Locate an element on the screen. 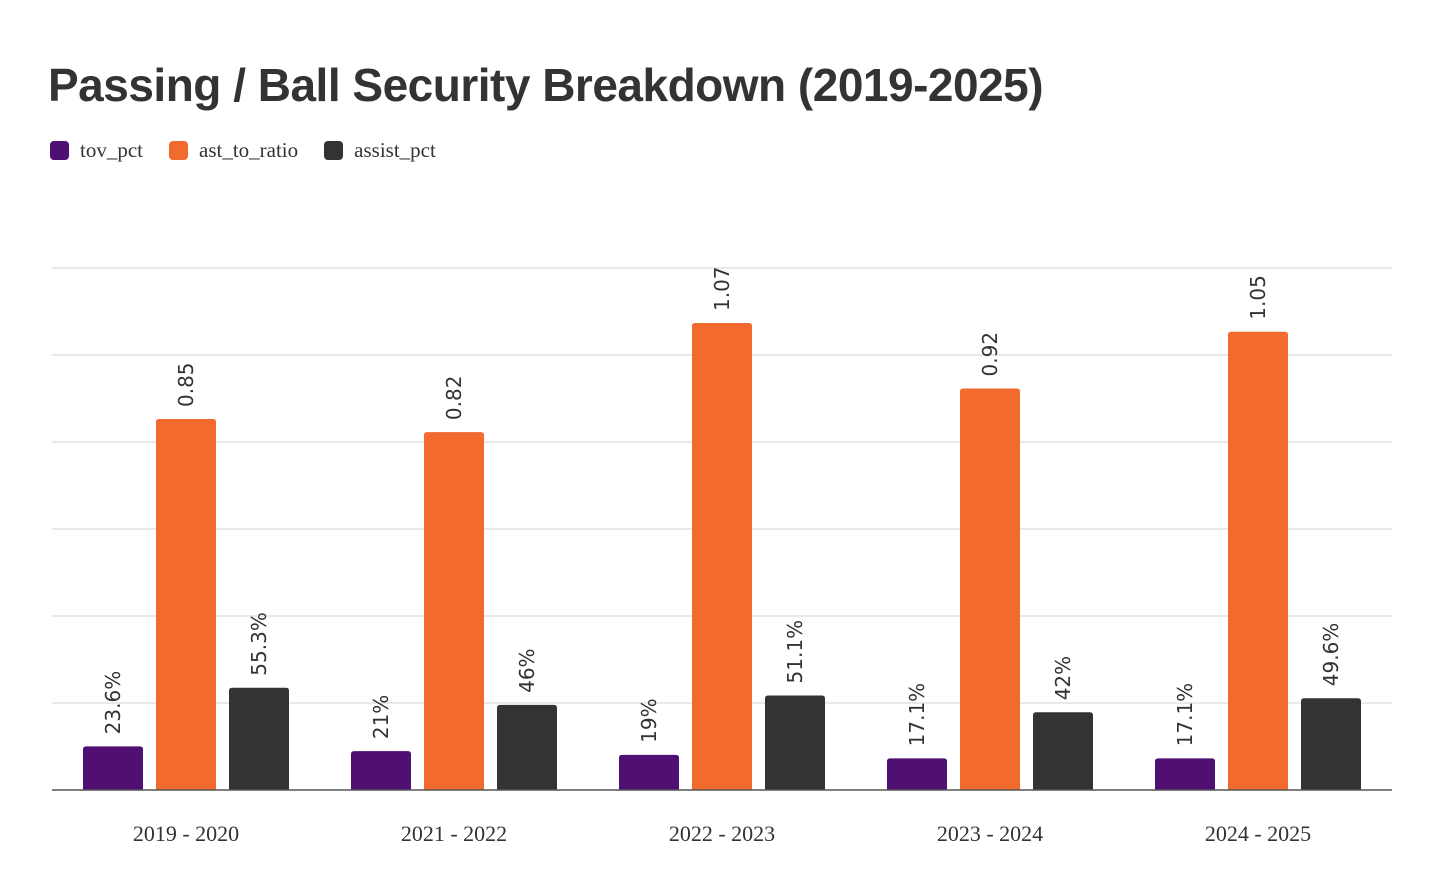 The image size is (1444, 888). data-label: 51.1% is located at coordinates (795, 652).